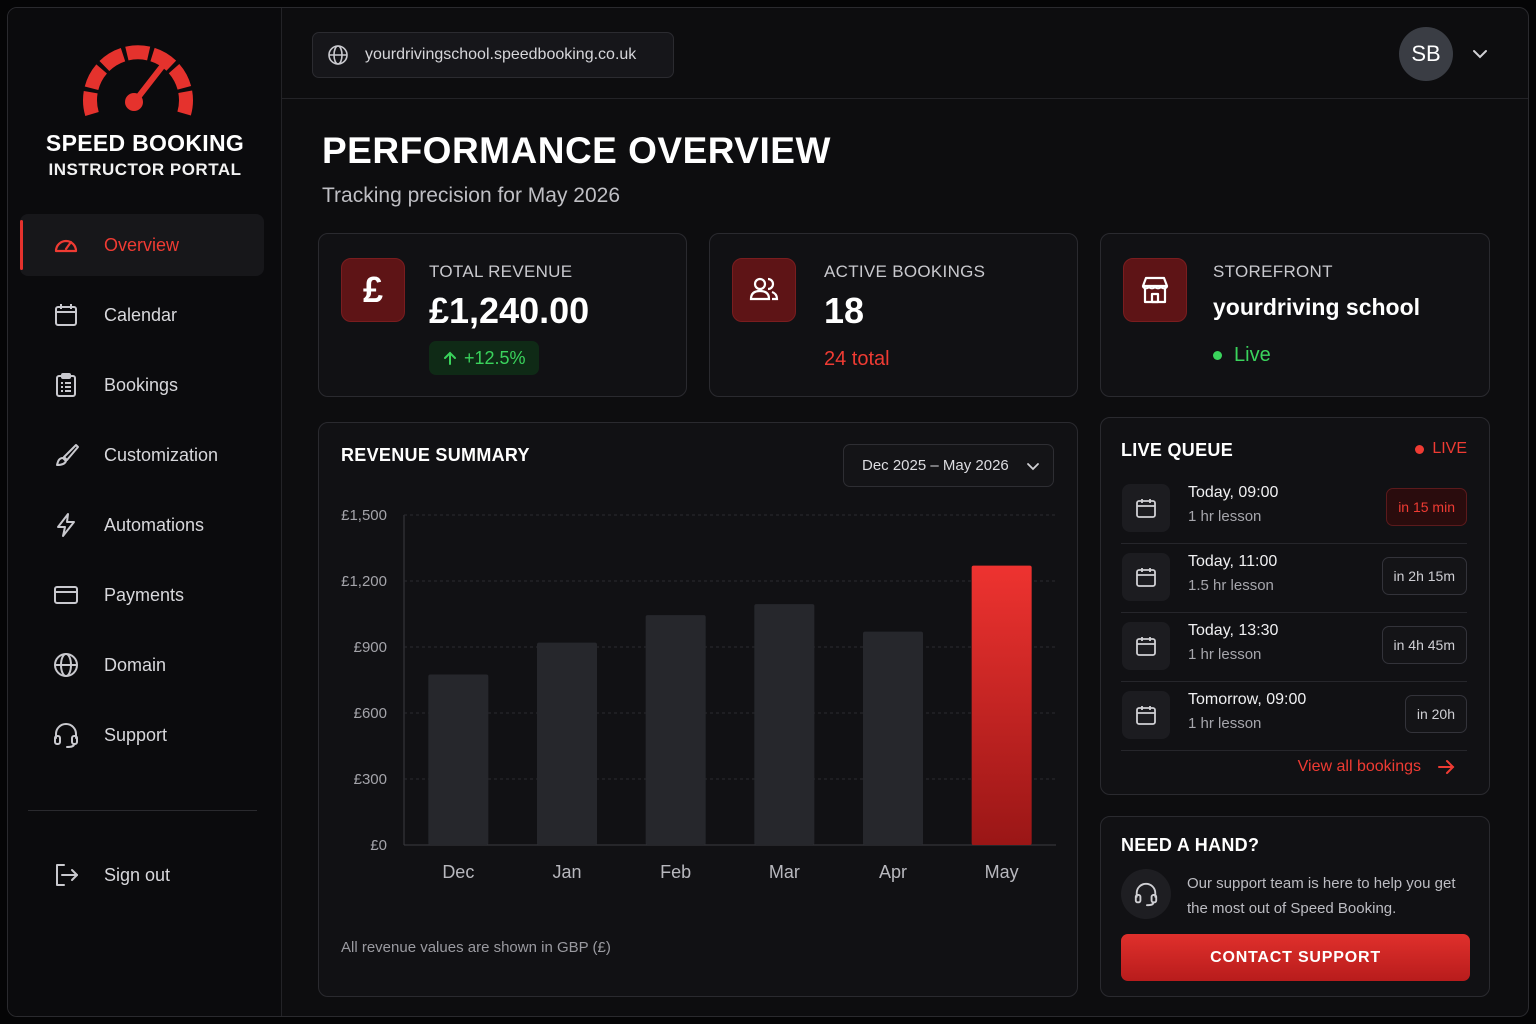 The image size is (1536, 1024). Describe the element at coordinates (1155, 290) in the screenshot. I see `storefront-icon` at that location.